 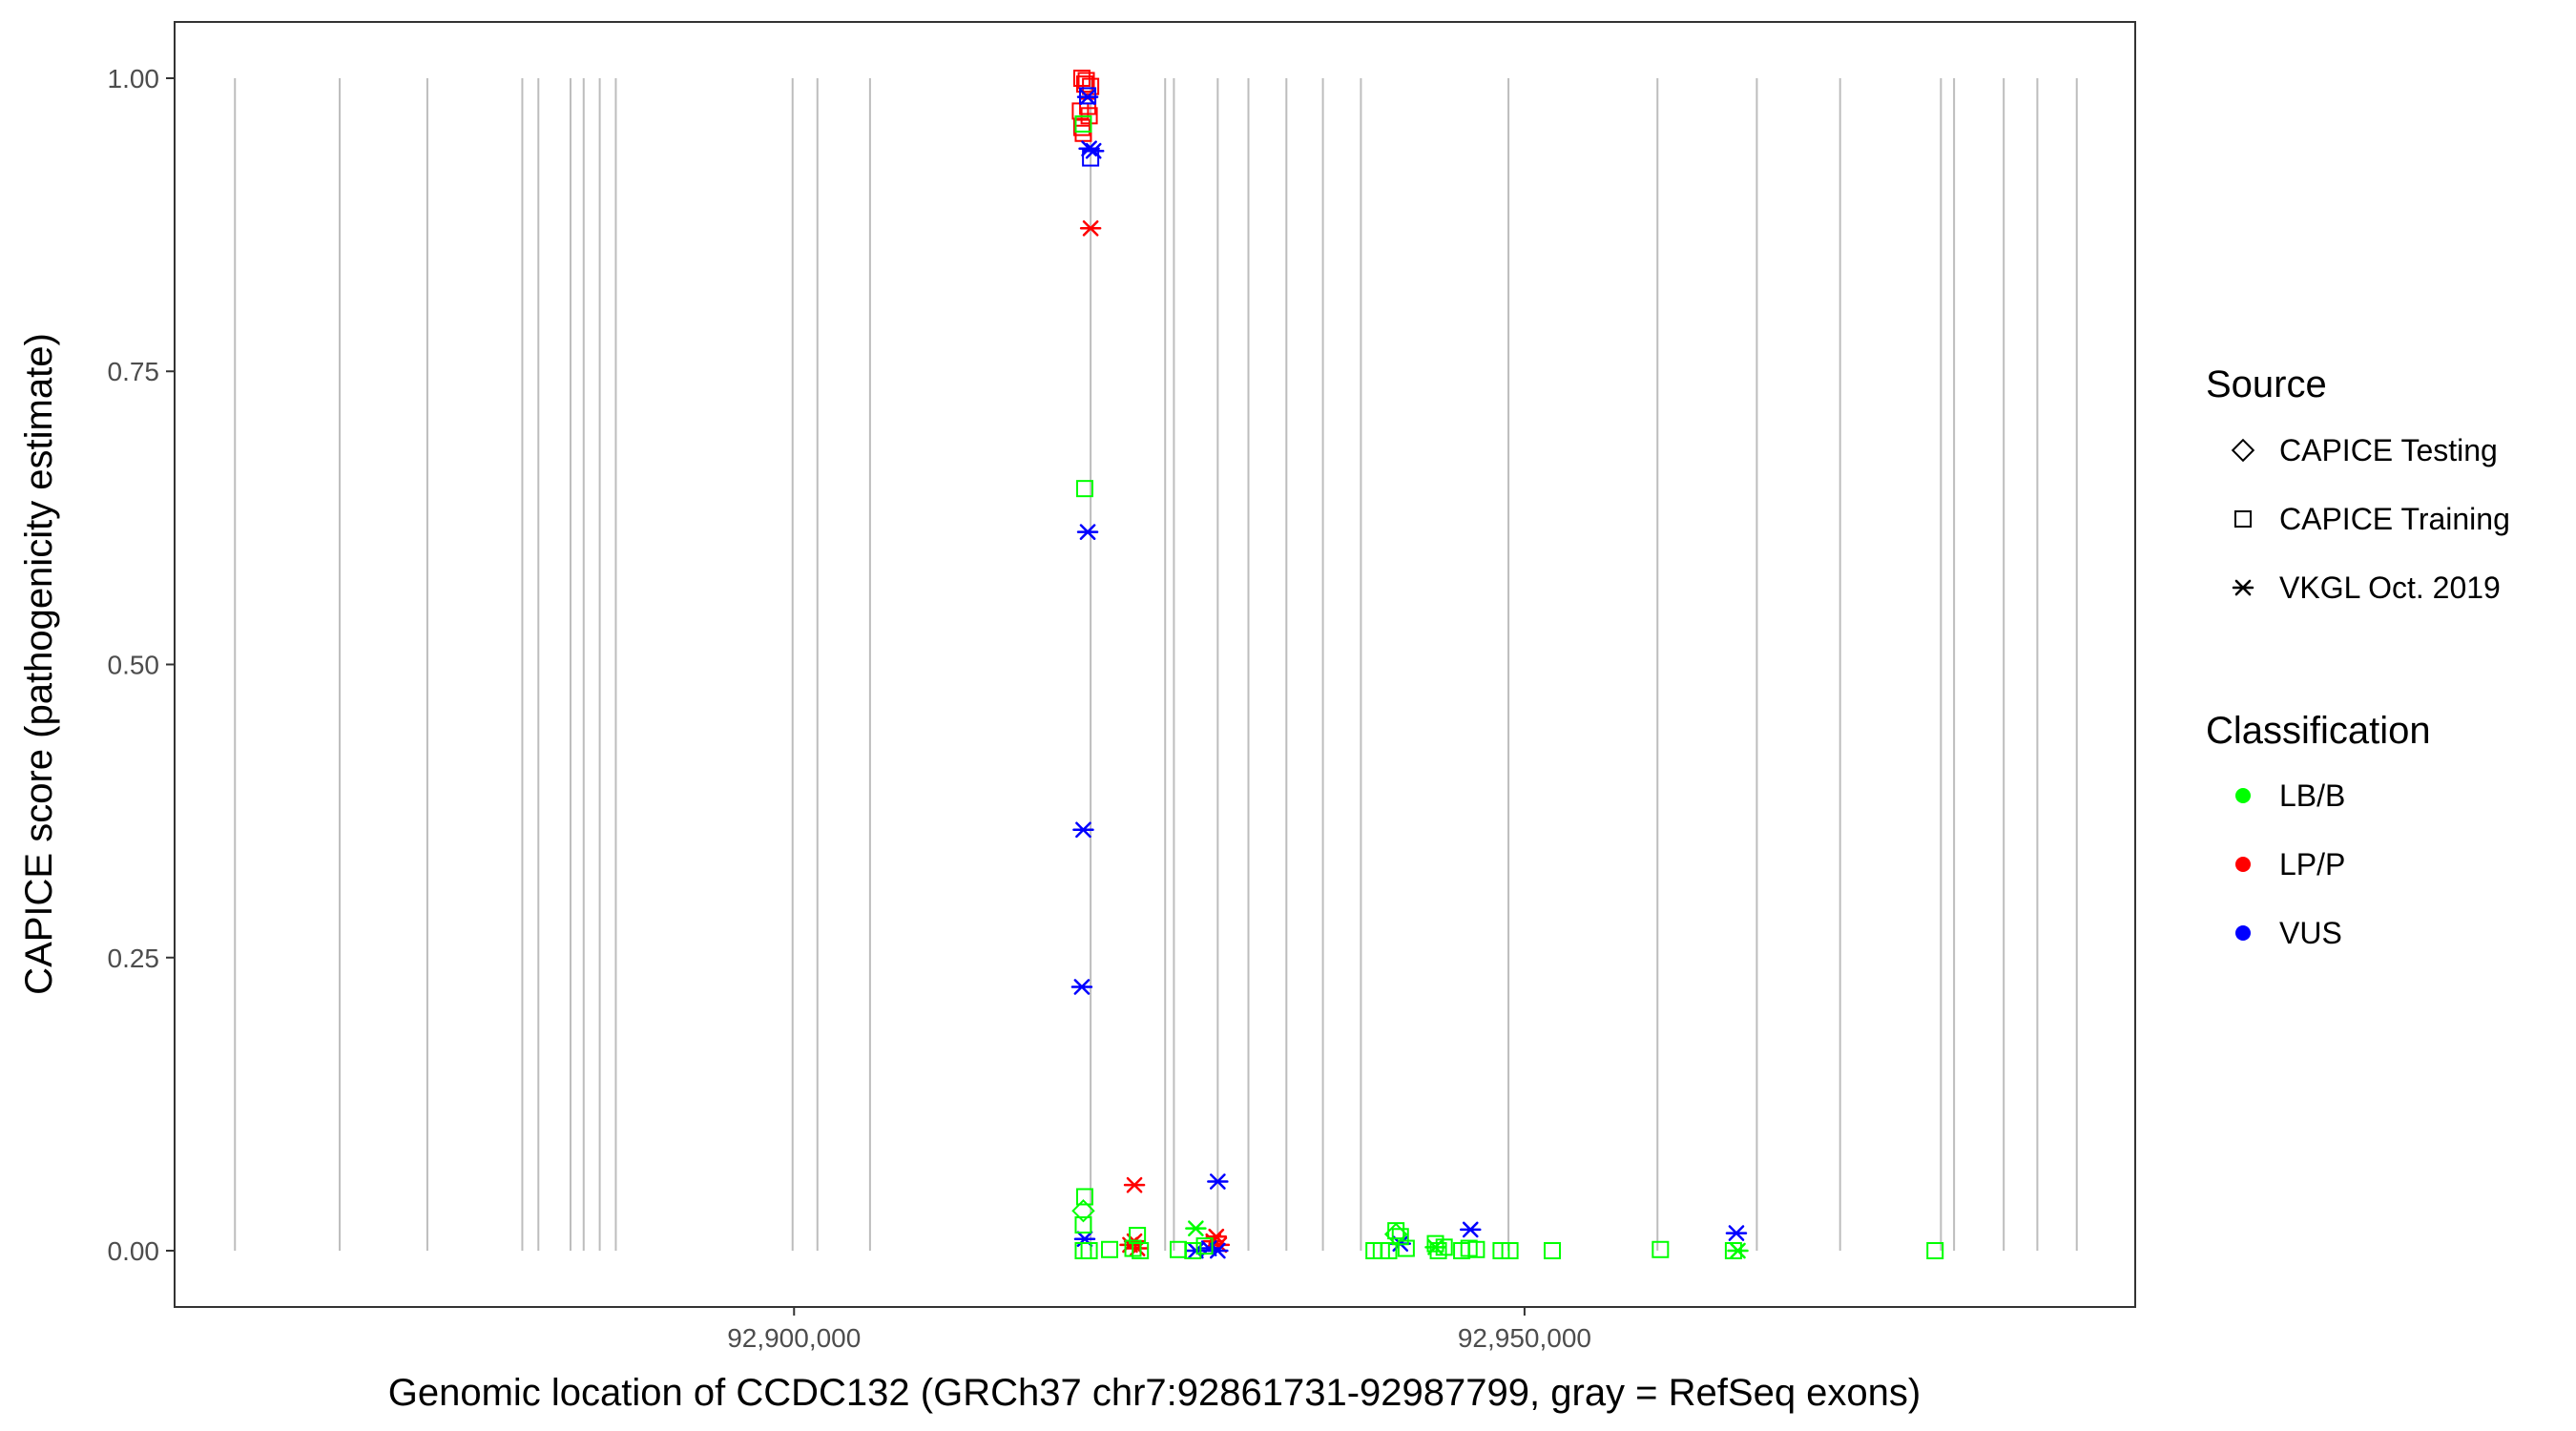 What do you see at coordinates (2394, 519) in the screenshot?
I see `legend-label: CAPICE Training` at bounding box center [2394, 519].